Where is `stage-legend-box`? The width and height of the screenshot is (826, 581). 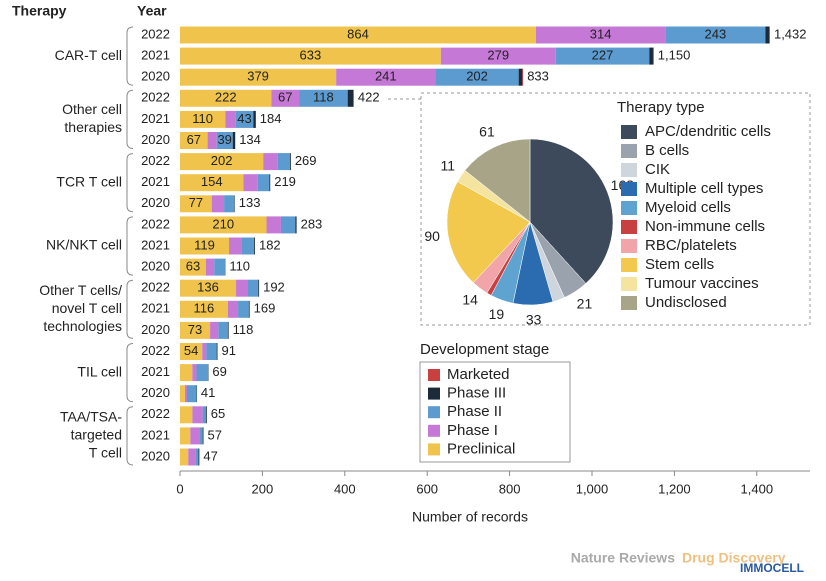 stage-legend-box is located at coordinates (495, 412).